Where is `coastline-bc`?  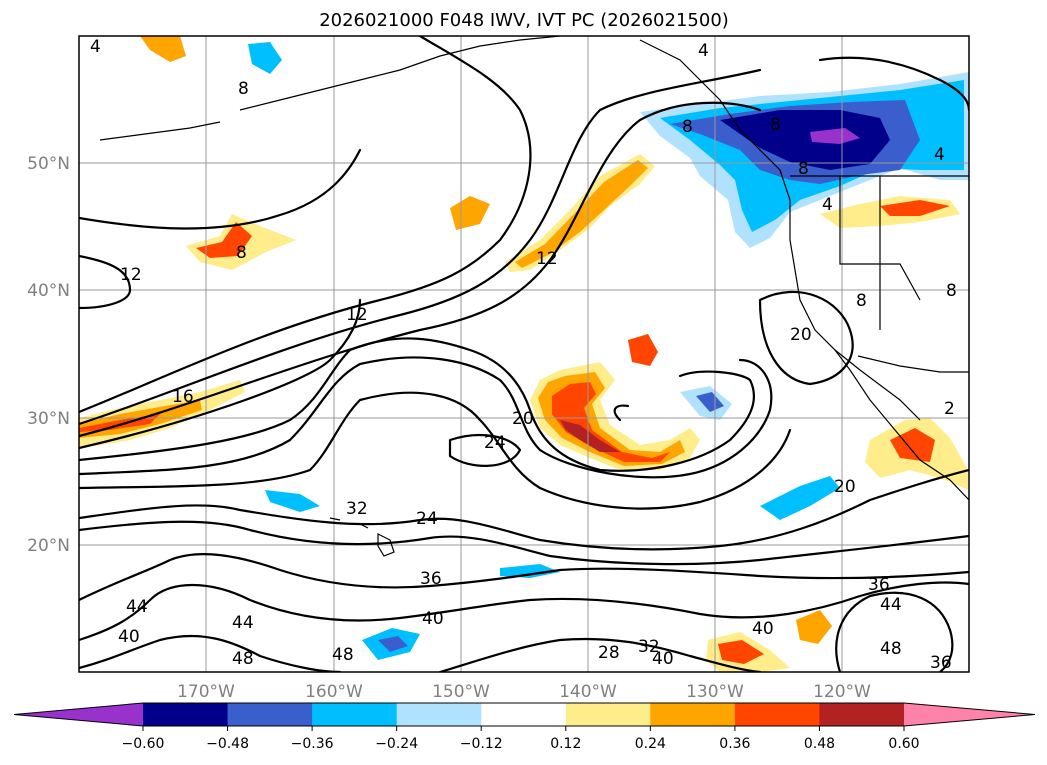 coastline-bc is located at coordinates (715, 120).